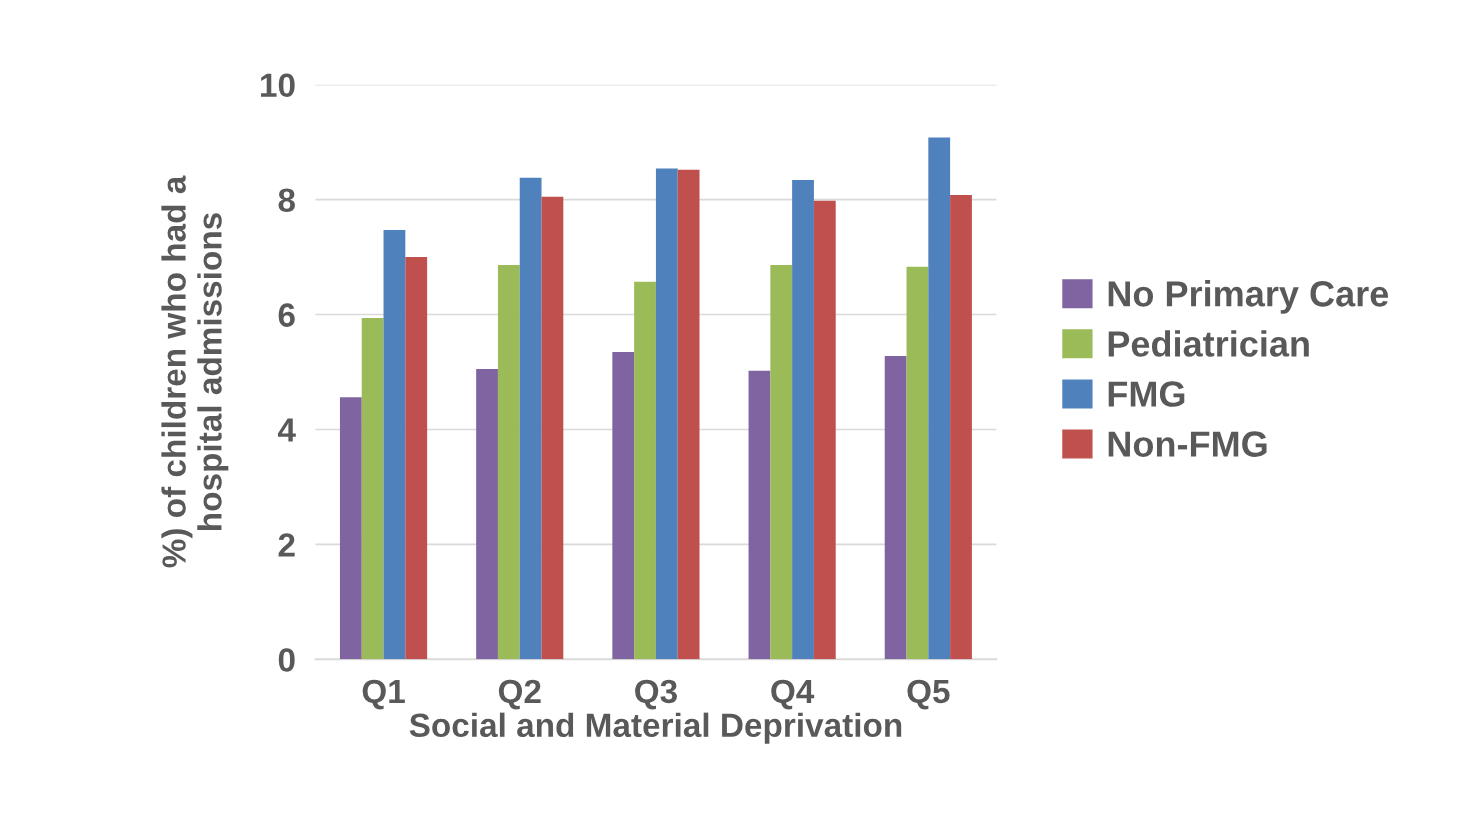 The image size is (1474, 814). Describe the element at coordinates (655, 728) in the screenshot. I see `x-axis-title: Social and Material Deprivation` at that location.